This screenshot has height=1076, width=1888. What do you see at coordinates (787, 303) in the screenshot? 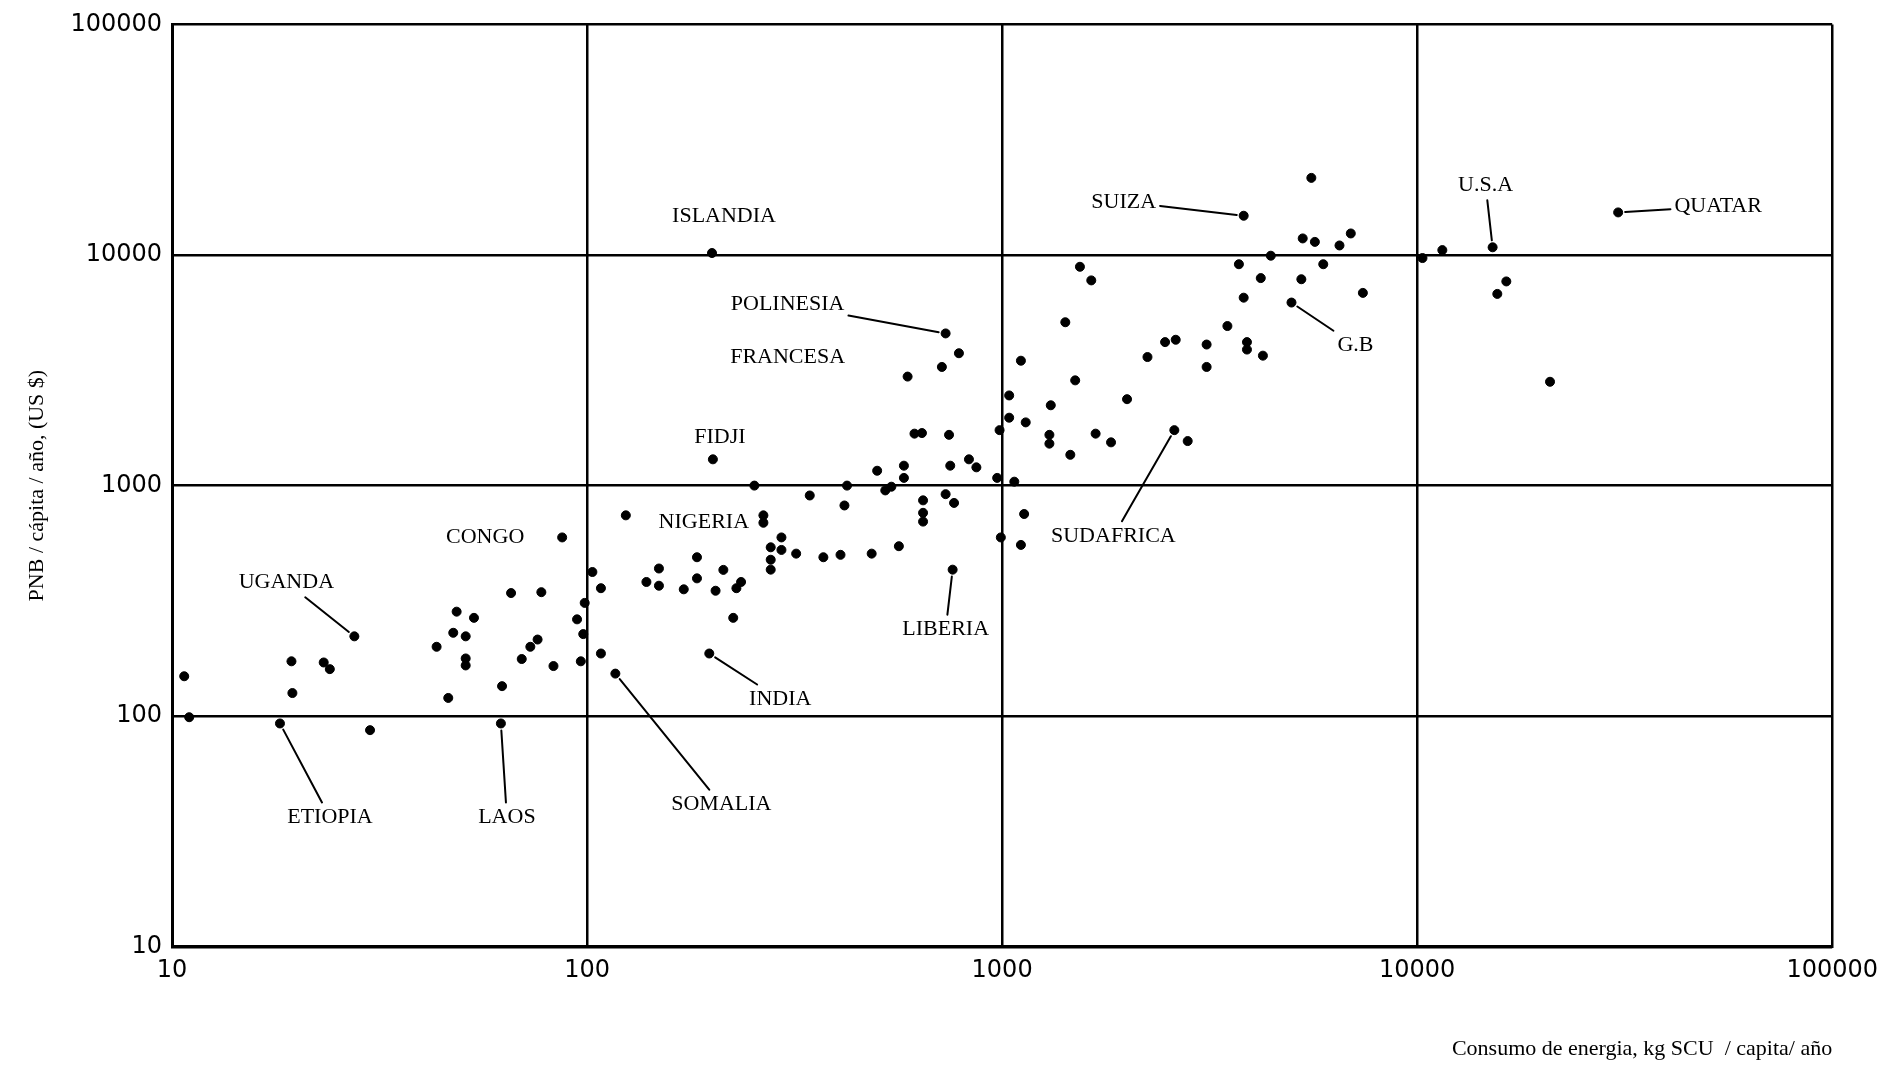
I see `annotation: POLINESIA` at bounding box center [787, 303].